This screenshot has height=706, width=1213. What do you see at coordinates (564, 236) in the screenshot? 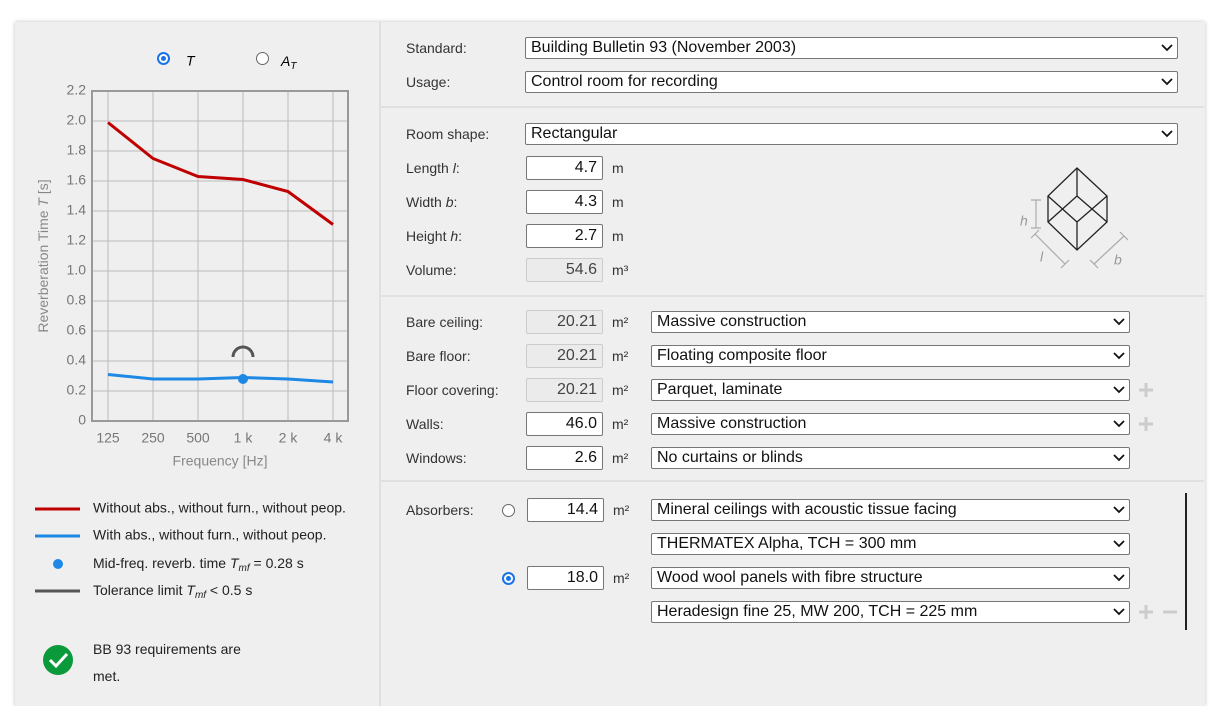
I see `number-input: 2.7` at bounding box center [564, 236].